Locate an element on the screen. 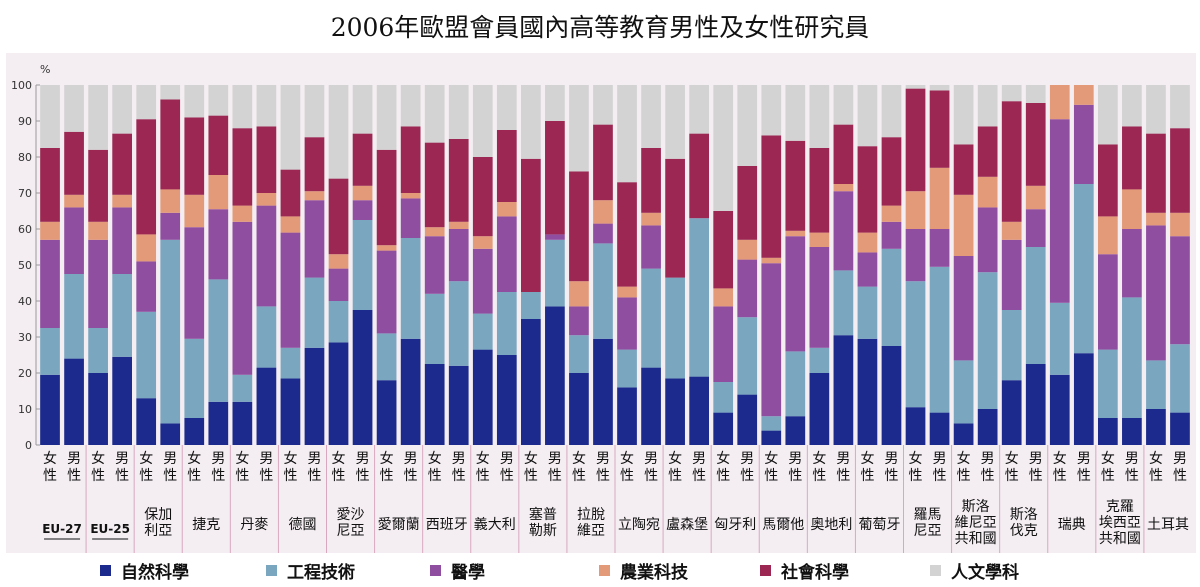 This screenshot has width=1200, height=587. group-label: 共和國 is located at coordinates (976, 539).